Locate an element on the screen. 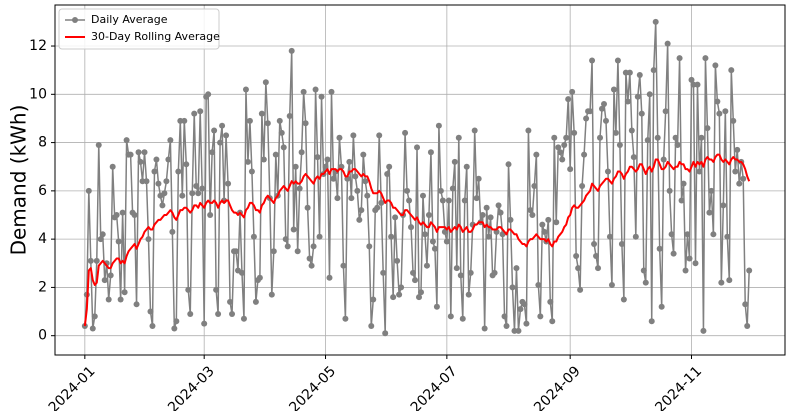  y-tick-label: 2 is located at coordinates (42, 287).